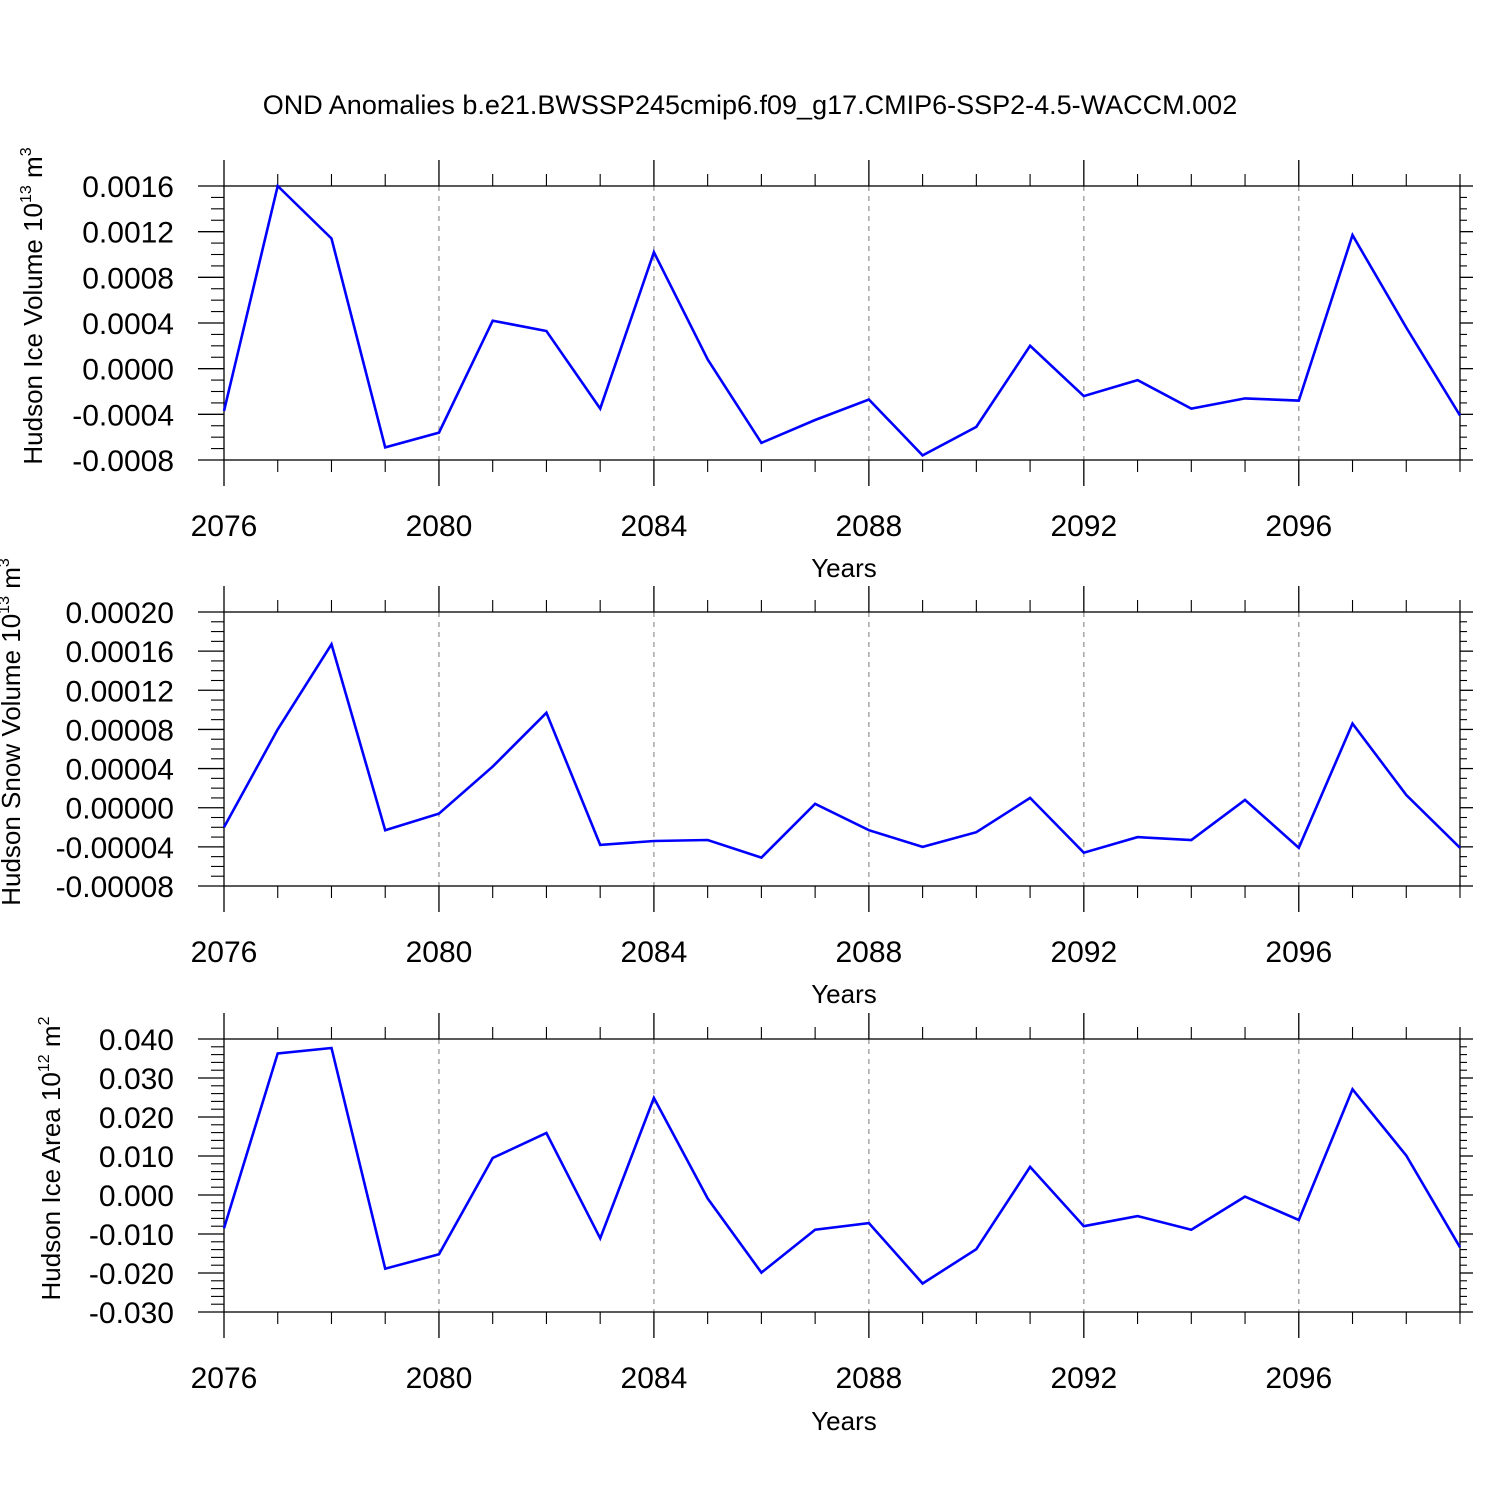 This screenshot has width=1500, height=1500. Describe the element at coordinates (136, 1079) in the screenshot. I see `y-tick-label: 0.030` at that location.